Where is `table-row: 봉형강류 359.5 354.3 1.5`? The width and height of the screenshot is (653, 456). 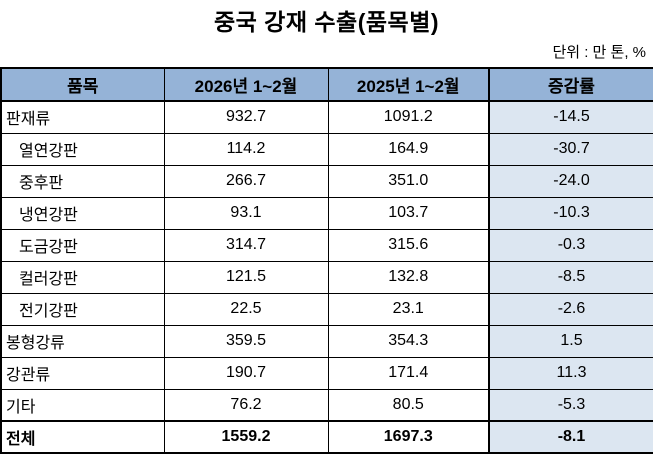
table-row: 봉형강류 359.5 354.3 1.5 is located at coordinates (326, 341).